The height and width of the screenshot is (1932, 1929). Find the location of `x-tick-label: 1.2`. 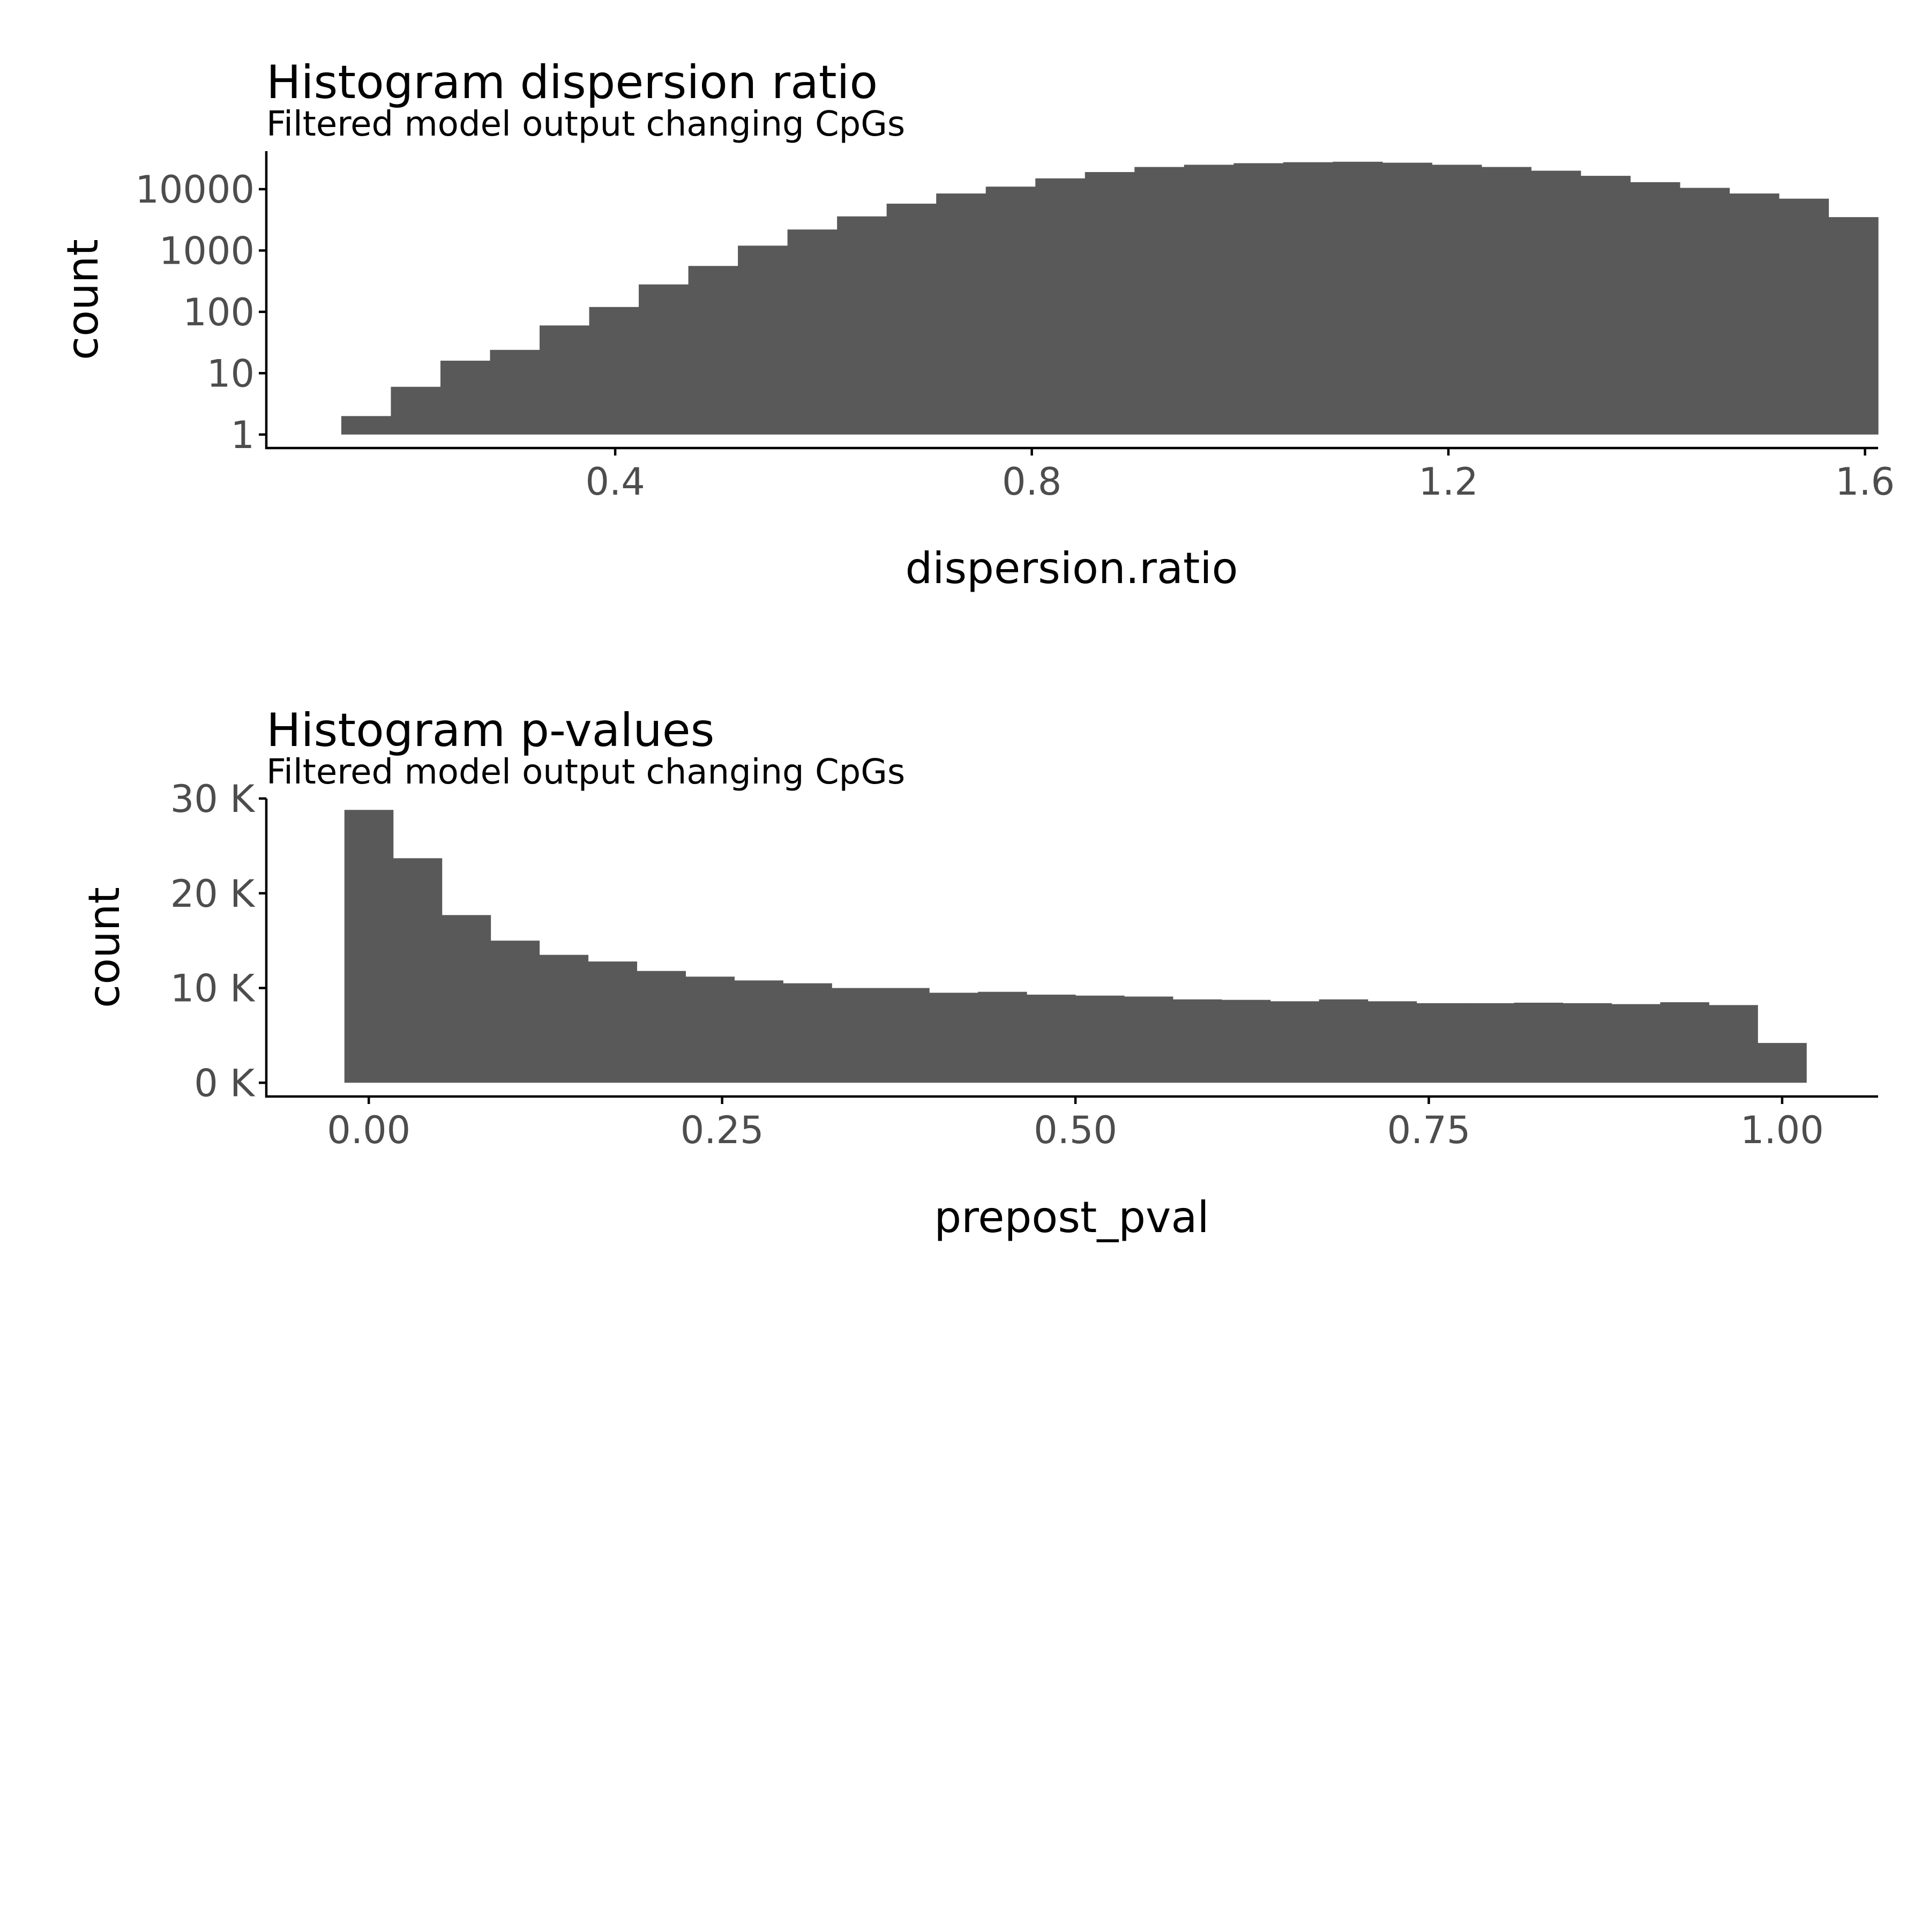

x-tick-label: 1.2 is located at coordinates (1448, 482).